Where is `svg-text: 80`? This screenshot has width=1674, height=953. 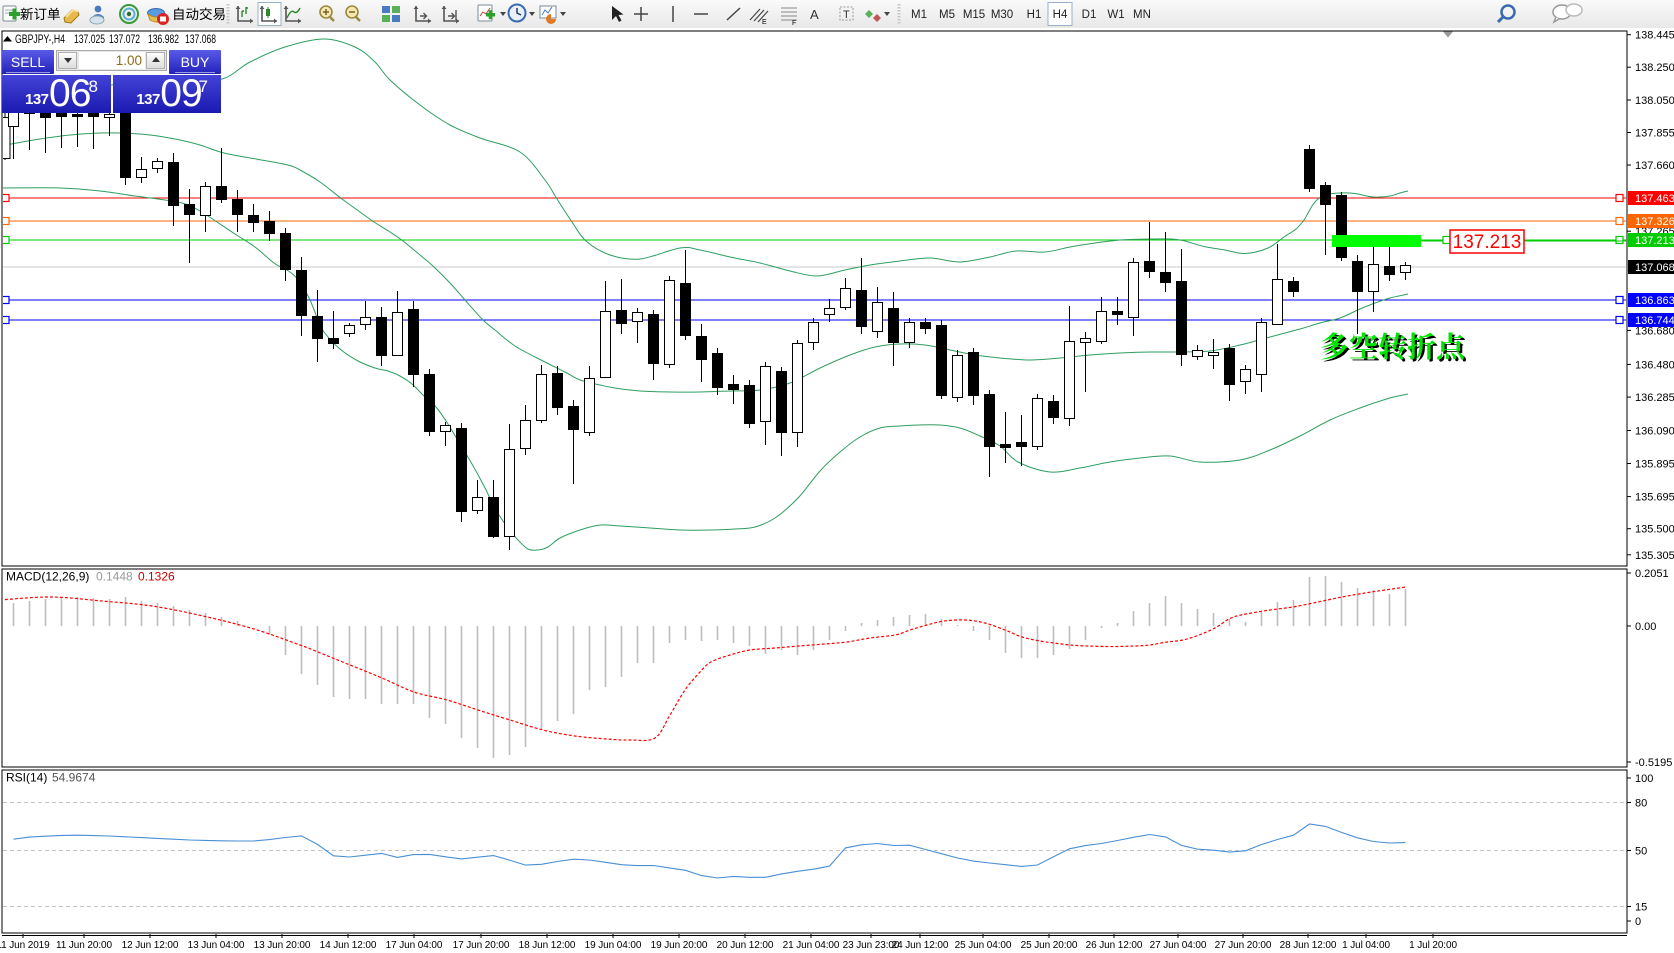 svg-text: 80 is located at coordinates (1641, 804).